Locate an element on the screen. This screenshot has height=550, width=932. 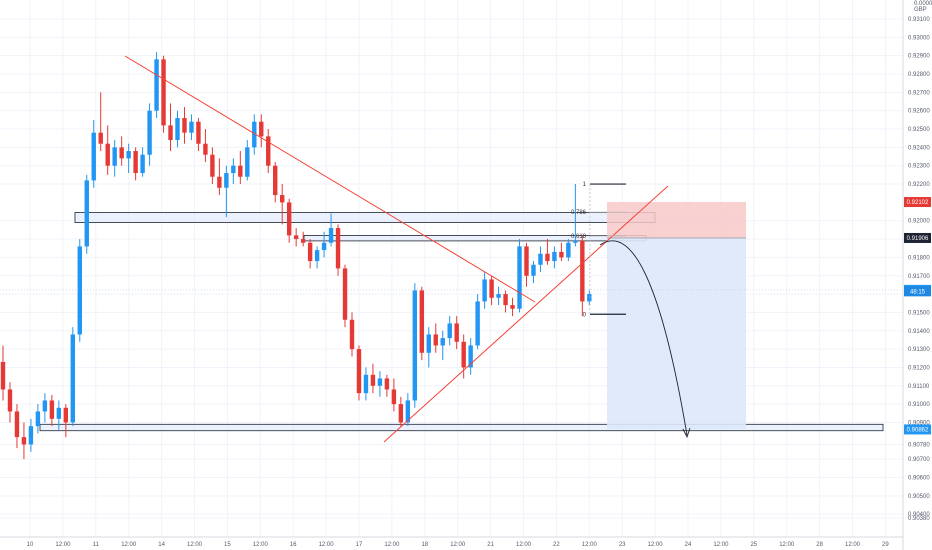
price-axis-label: 0.90500 is located at coordinates (919, 497).